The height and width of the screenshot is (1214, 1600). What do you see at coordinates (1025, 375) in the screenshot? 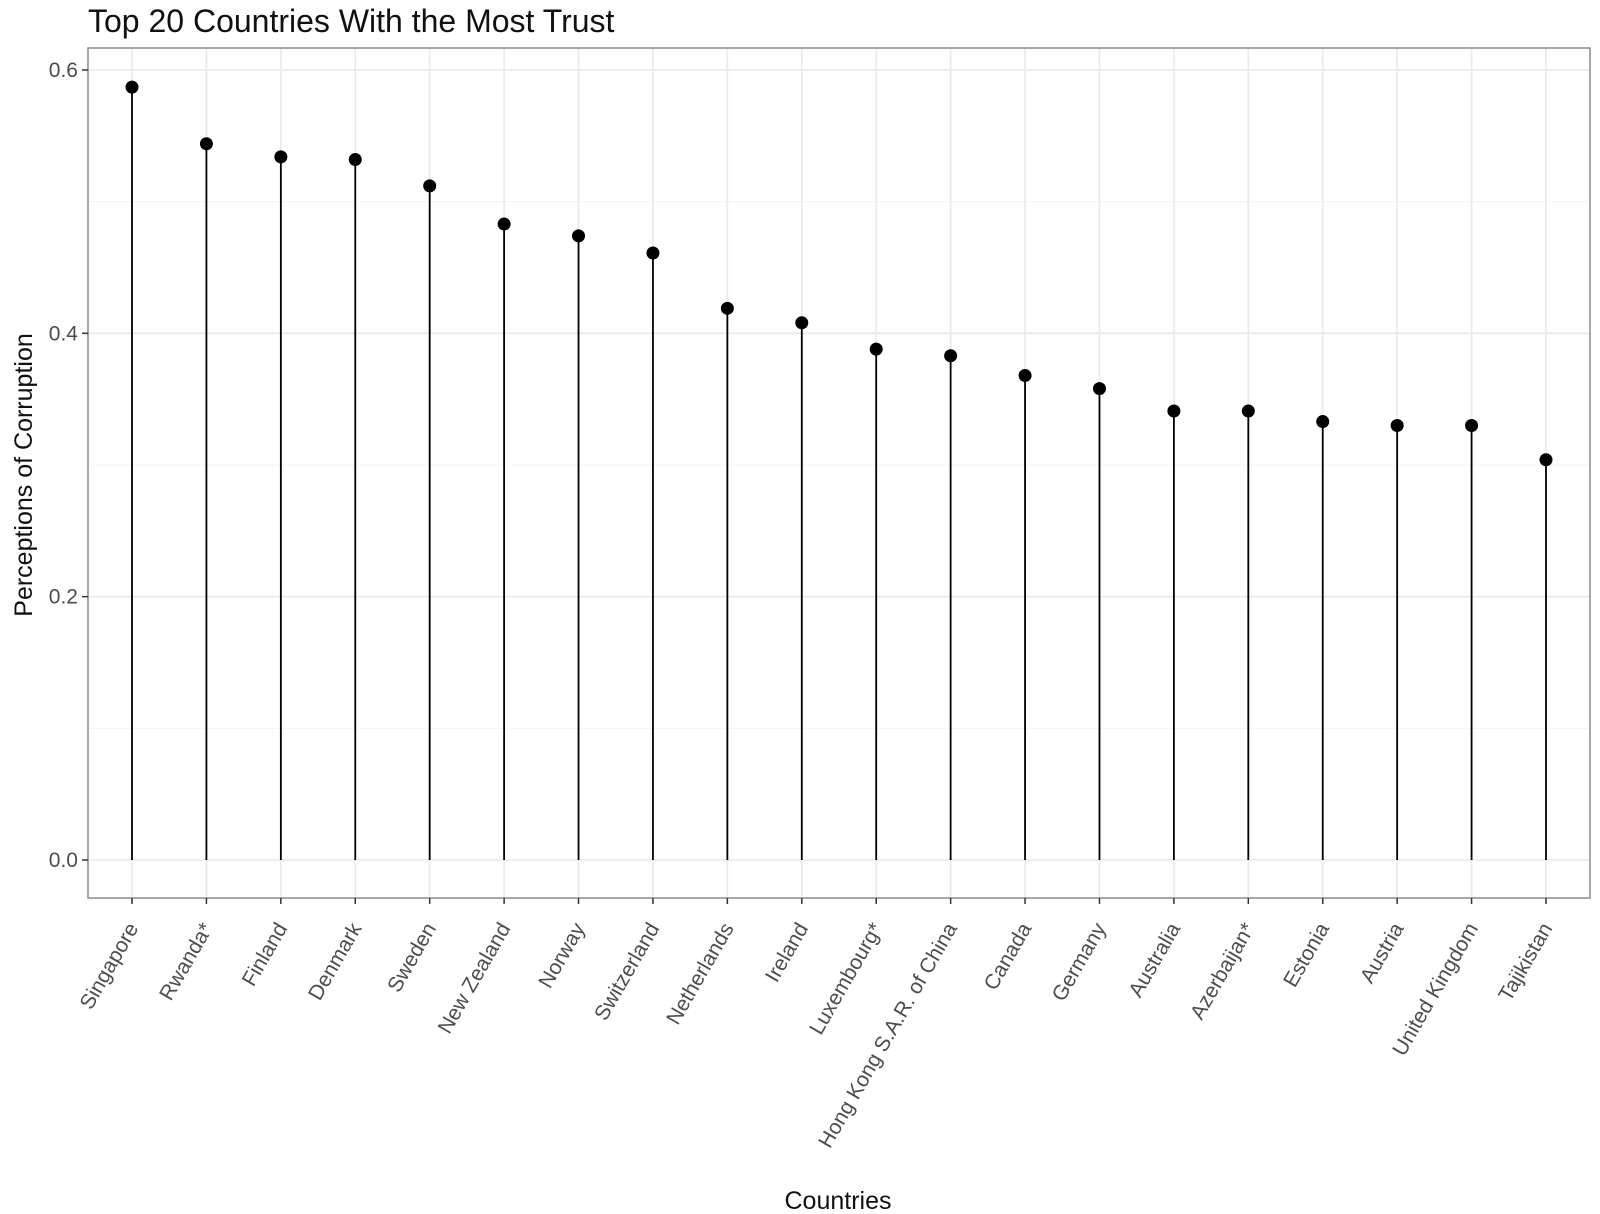
I see `data-point-canada` at bounding box center [1025, 375].